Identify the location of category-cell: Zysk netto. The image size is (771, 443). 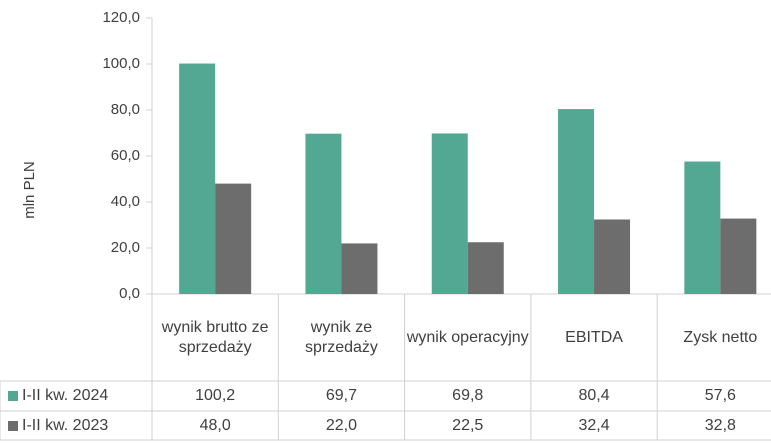
(720, 337).